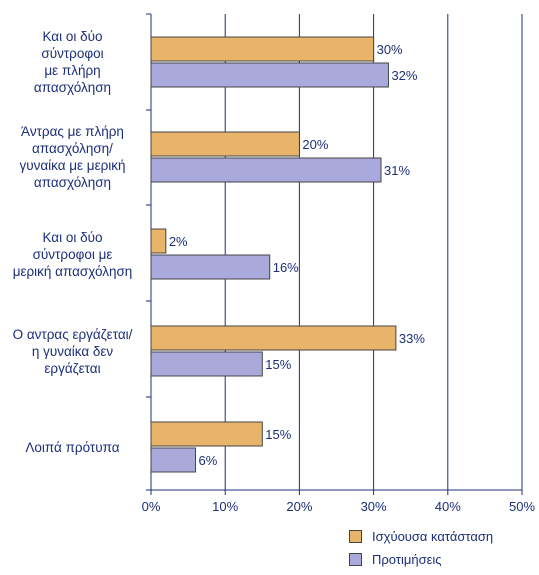  What do you see at coordinates (278, 434) in the screenshot?
I see `data-label-current-4: 15%` at bounding box center [278, 434].